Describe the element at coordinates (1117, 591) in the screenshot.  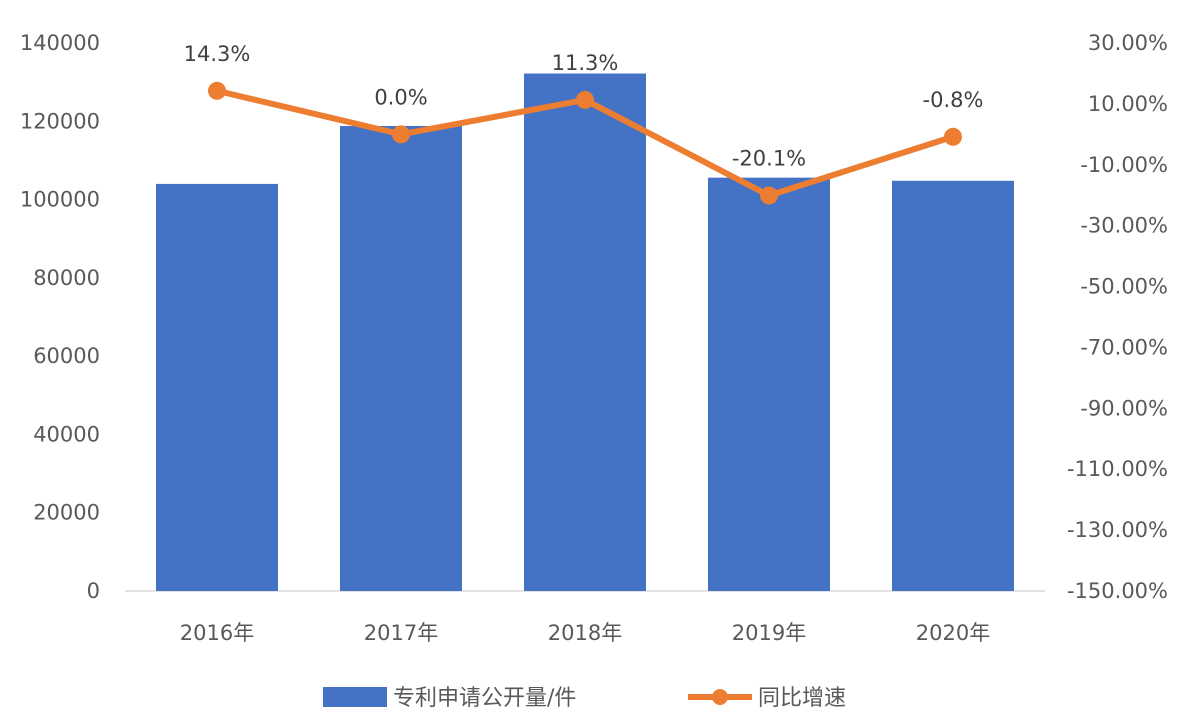
I see `right-axis-tick-label: -150.00%` at that location.